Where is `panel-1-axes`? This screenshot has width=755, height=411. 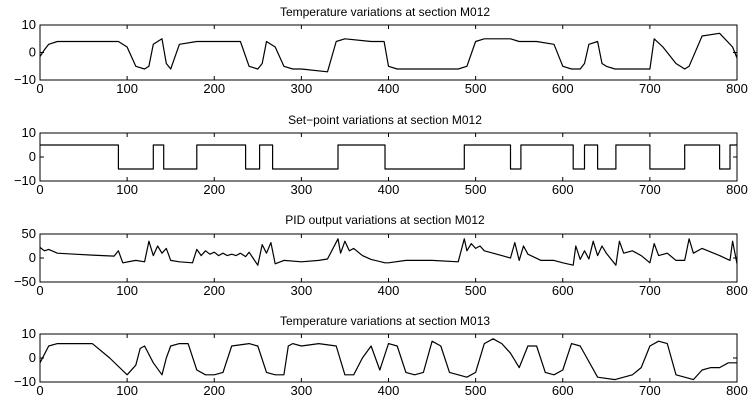 panel-1-axes is located at coordinates (388, 52).